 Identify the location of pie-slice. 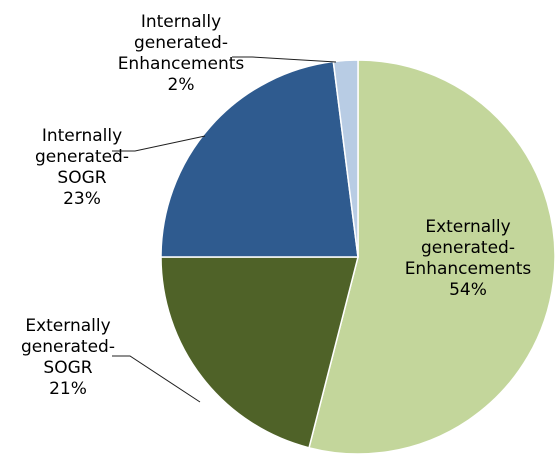
(259, 352).